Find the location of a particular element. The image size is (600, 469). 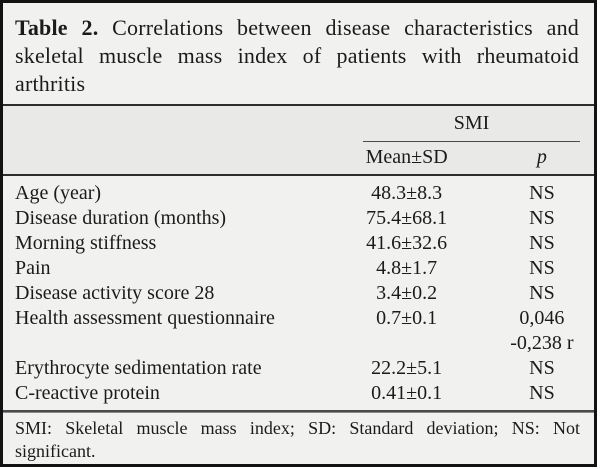

row-label: C-reactive protein is located at coordinates (87, 393).